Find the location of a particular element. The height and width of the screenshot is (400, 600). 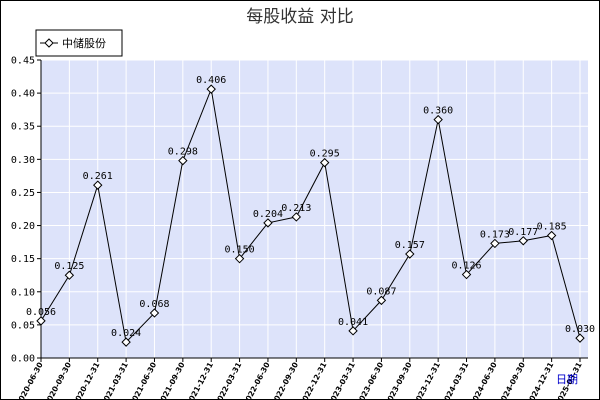

x-tick-label: 2023-03-31 is located at coordinates (341, 380).